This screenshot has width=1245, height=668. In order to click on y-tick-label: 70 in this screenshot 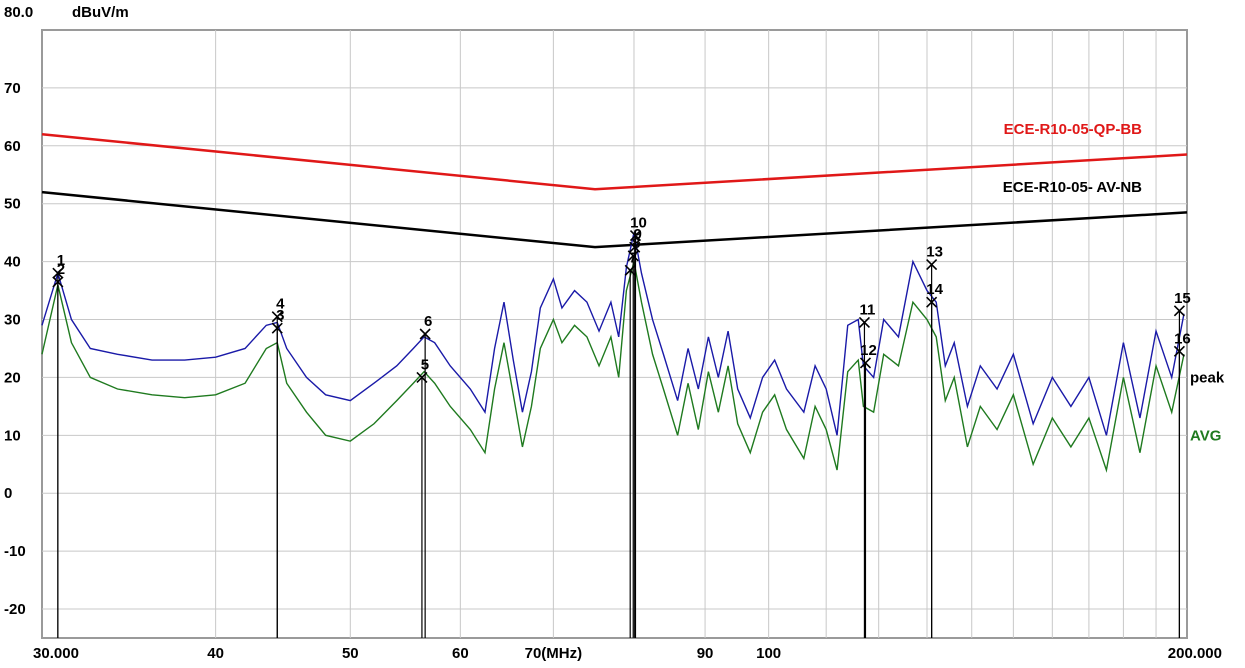, I will do `click(12, 88)`.